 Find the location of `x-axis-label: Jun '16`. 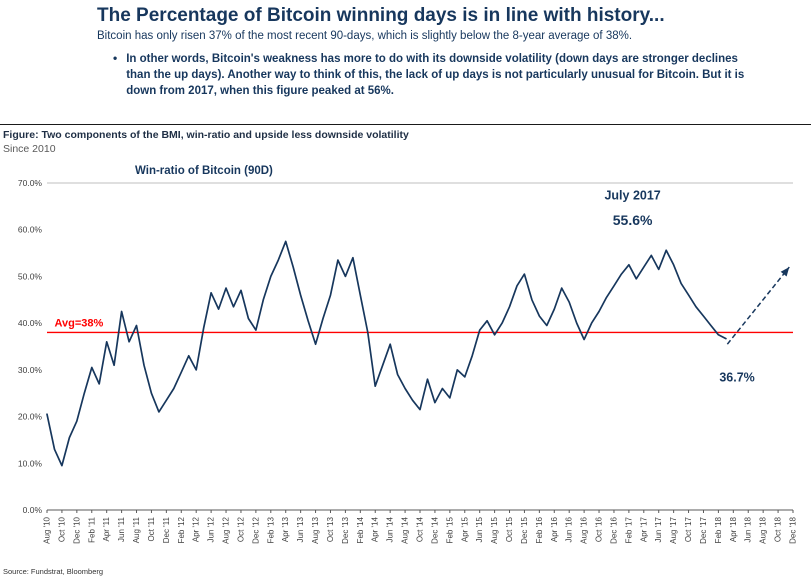

x-axis-label: Jun '16 is located at coordinates (569, 529).